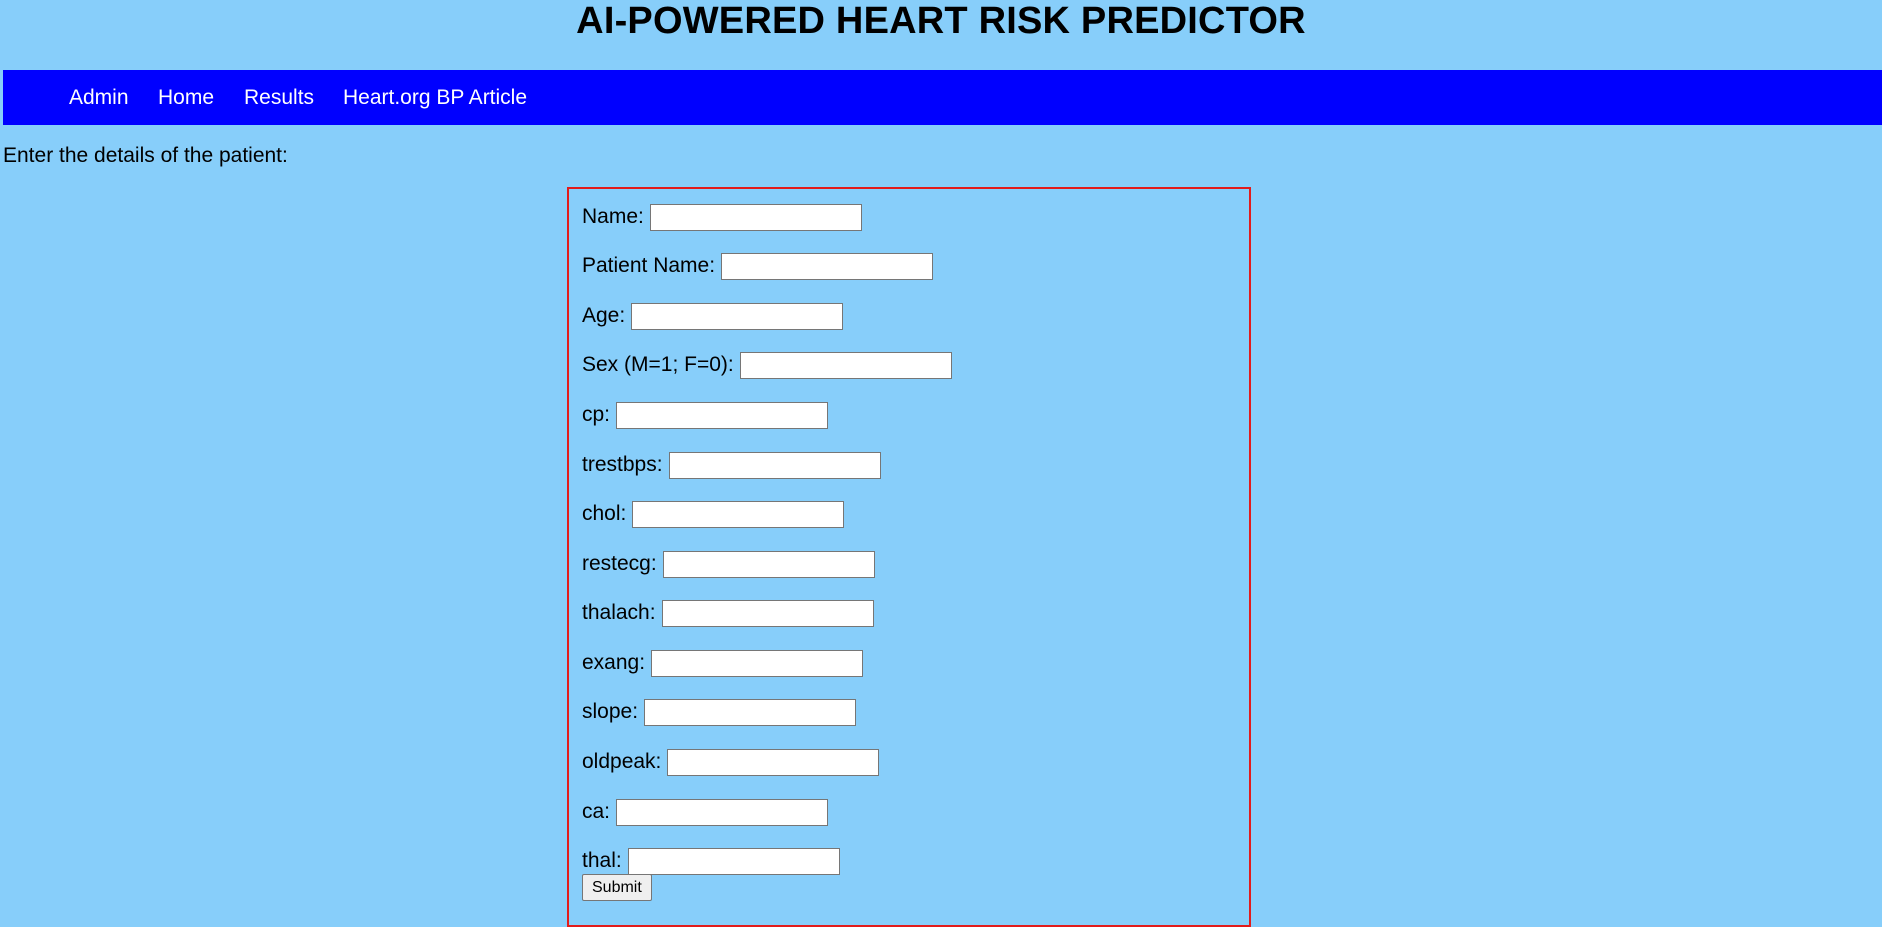 Image resolution: width=1882 pixels, height=927 pixels. I want to click on trestbps-input, so click(774, 465).